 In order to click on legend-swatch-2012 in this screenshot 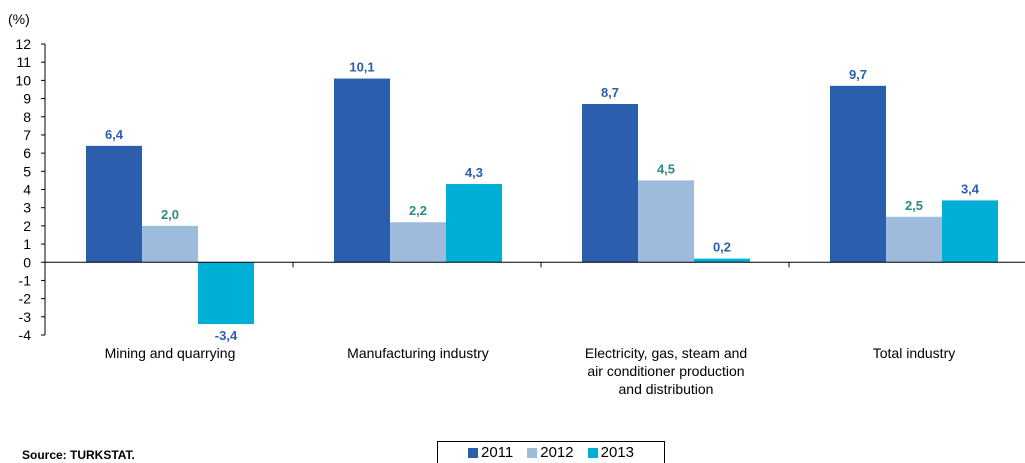, I will do `click(532, 452)`.